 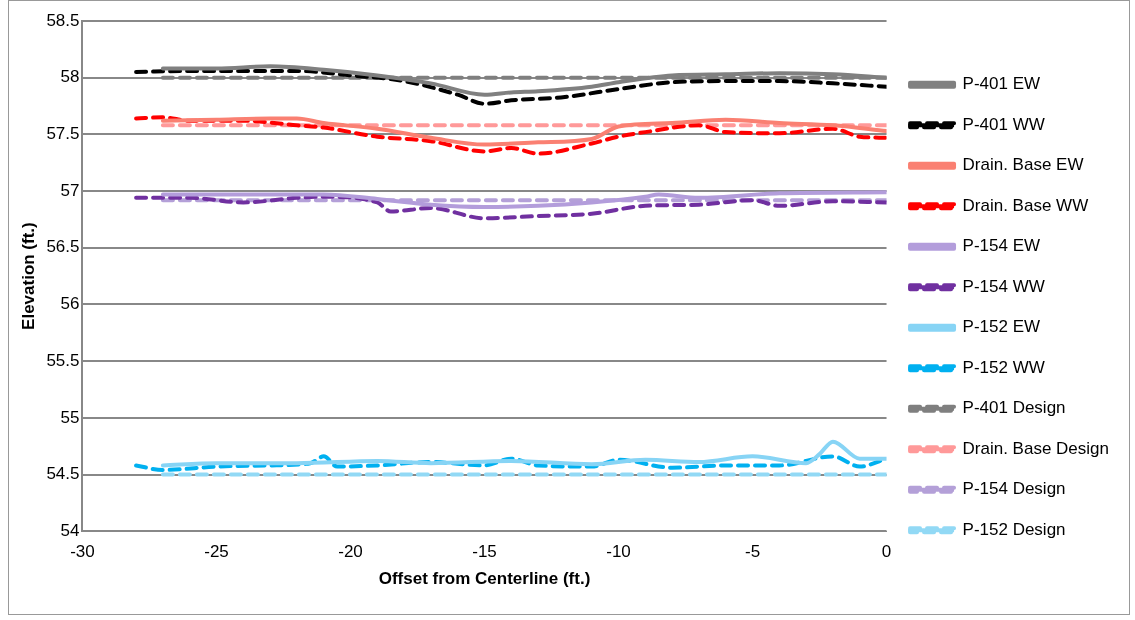 What do you see at coordinates (1003, 286) in the screenshot?
I see `legend-label: P-154 WW` at bounding box center [1003, 286].